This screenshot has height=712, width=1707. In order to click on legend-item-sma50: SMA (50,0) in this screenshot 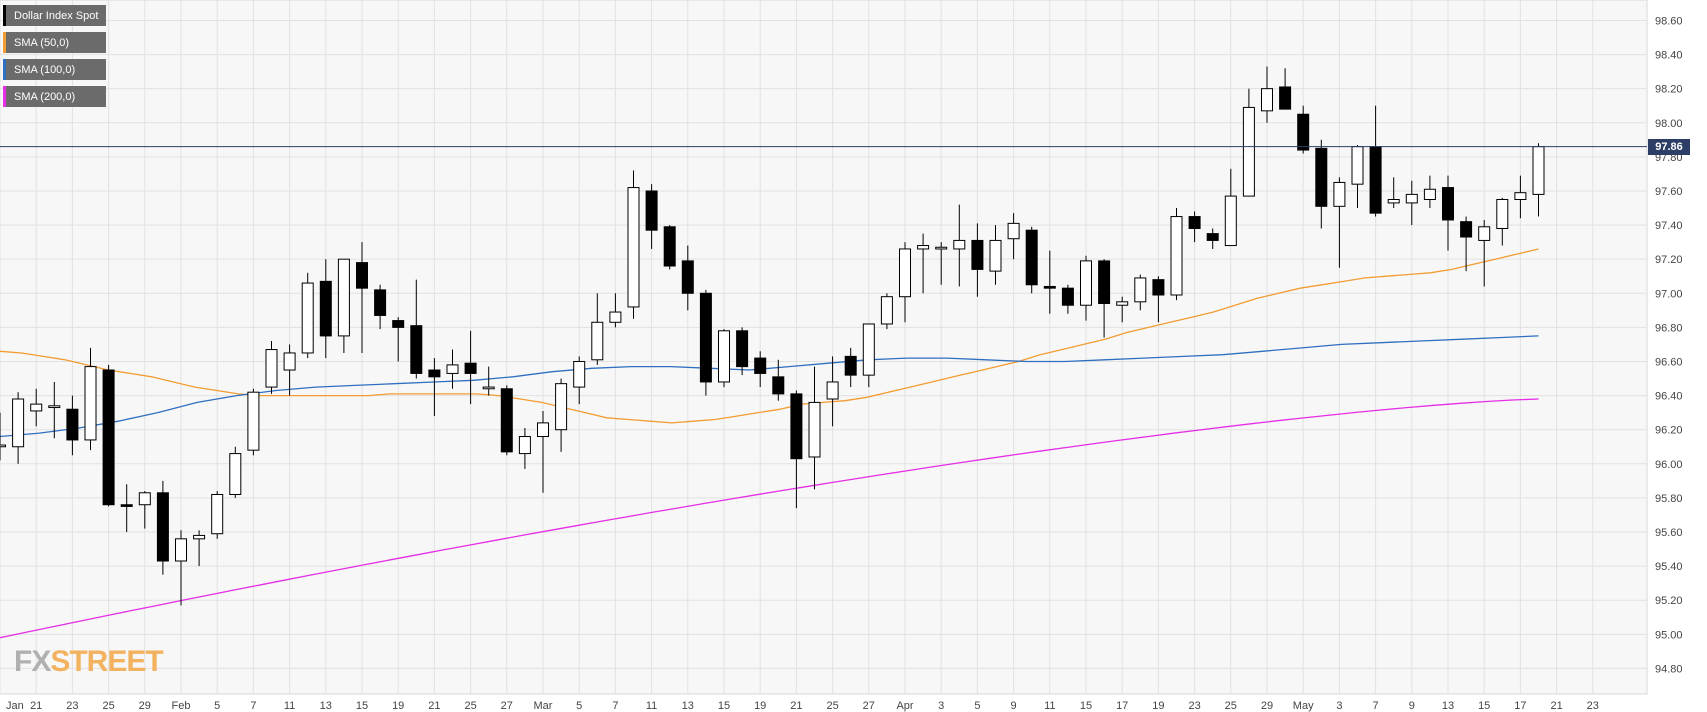, I will do `click(55, 42)`.